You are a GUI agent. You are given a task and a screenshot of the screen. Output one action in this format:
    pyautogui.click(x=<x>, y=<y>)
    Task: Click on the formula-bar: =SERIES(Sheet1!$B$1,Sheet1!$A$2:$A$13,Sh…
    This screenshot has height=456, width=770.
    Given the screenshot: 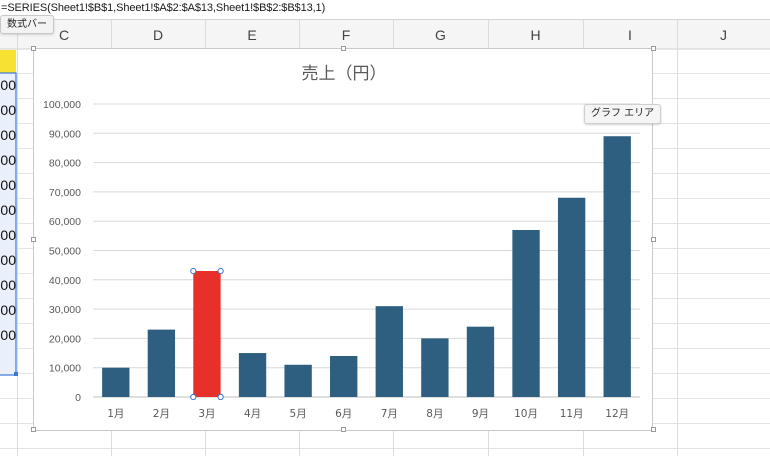 What is the action you would take?
    pyautogui.click(x=385, y=10)
    